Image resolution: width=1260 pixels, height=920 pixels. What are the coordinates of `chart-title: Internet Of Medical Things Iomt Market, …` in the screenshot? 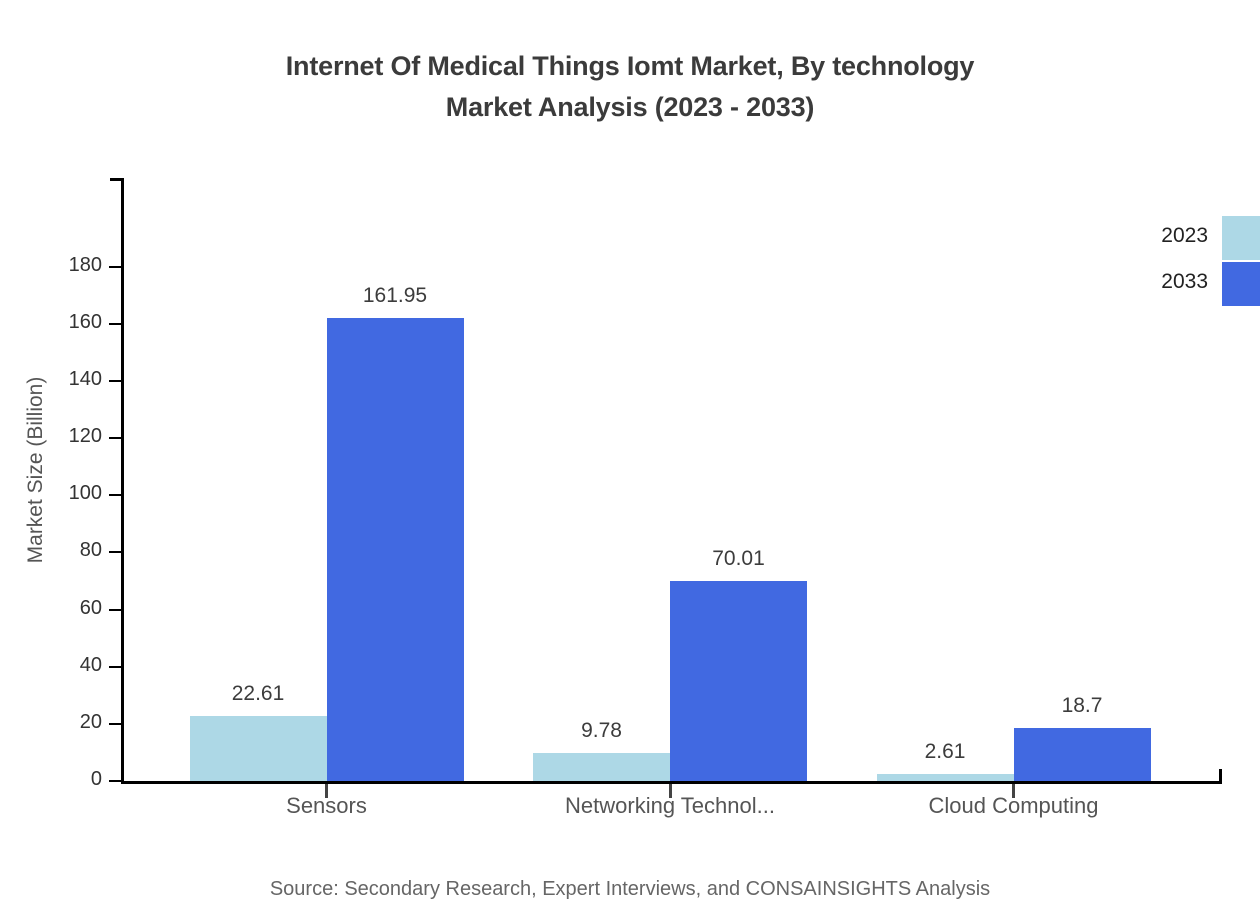 It's located at (630, 87).